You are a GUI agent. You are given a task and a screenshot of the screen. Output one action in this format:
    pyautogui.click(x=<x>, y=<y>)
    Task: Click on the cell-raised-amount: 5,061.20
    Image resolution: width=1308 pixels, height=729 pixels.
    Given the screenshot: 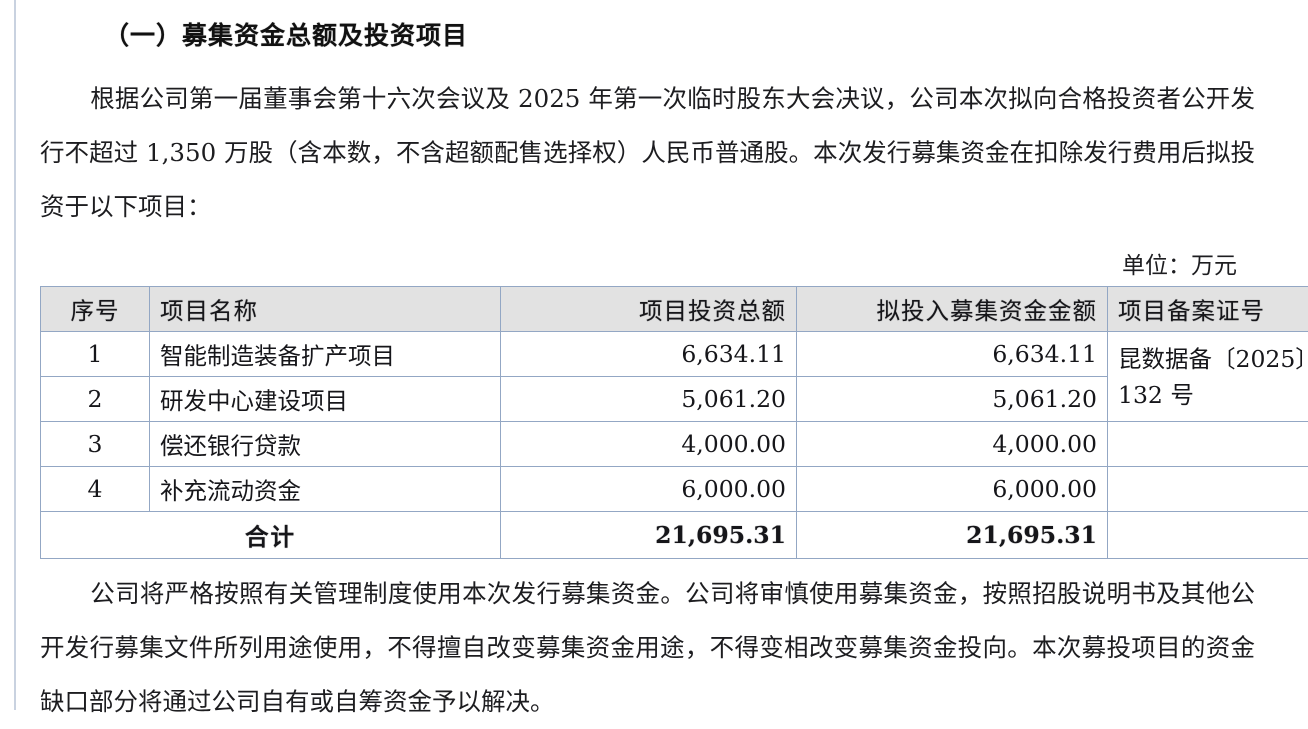 What is the action you would take?
    pyautogui.click(x=952, y=399)
    